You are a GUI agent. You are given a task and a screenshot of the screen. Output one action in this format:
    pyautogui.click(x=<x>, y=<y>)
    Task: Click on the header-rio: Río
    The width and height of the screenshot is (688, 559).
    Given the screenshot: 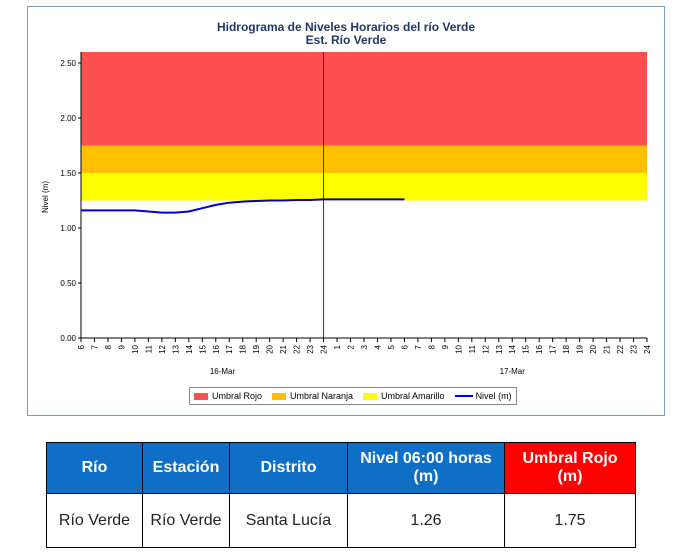 What is the action you would take?
    pyautogui.click(x=94, y=468)
    